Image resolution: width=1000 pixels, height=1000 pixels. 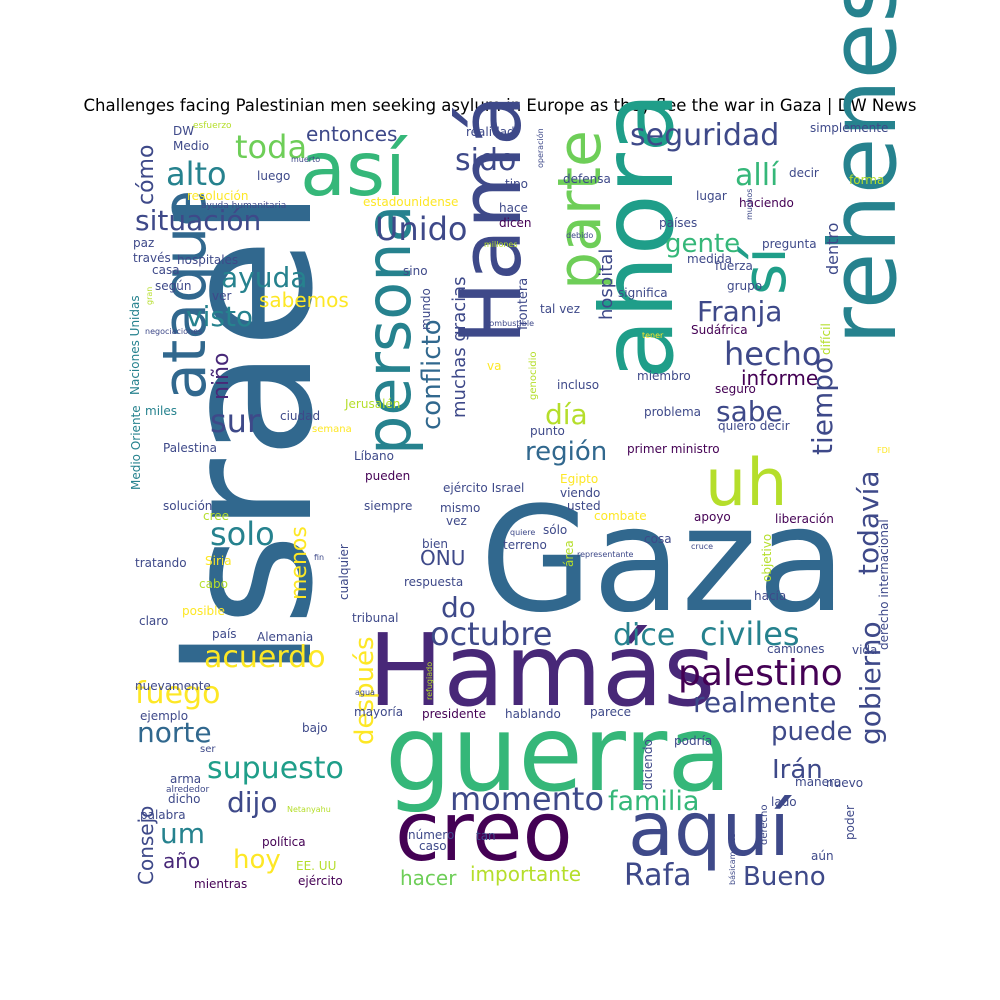 What do you see at coordinates (525, 874) in the screenshot?
I see `cloud-word-importante: importante` at bounding box center [525, 874].